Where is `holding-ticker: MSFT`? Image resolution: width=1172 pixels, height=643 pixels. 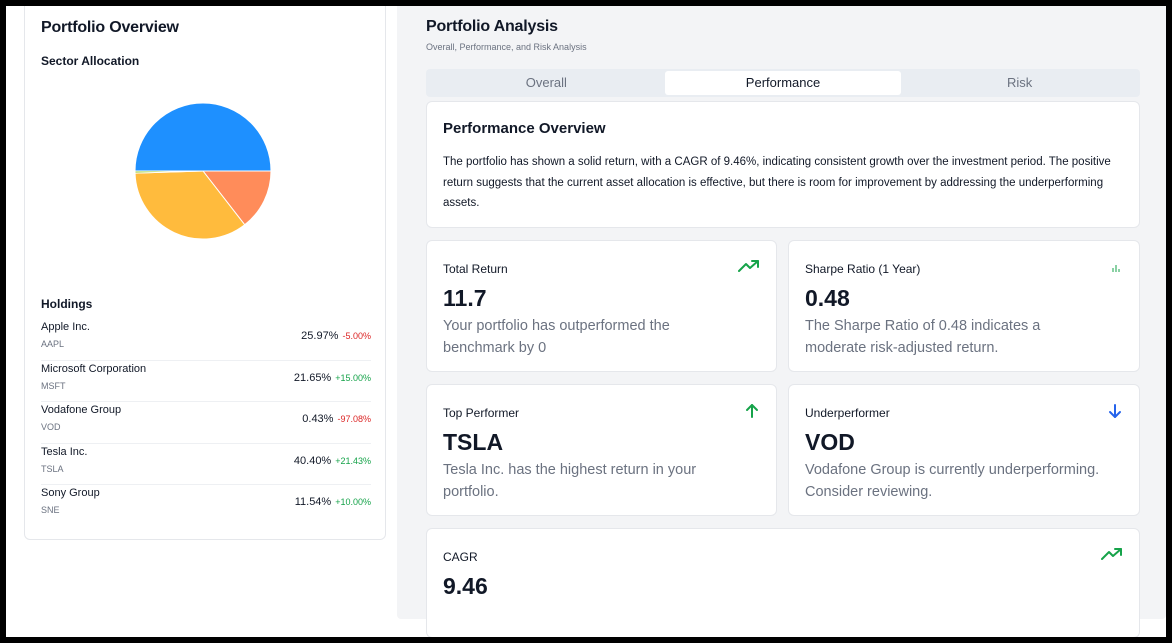
holding-ticker: MSFT is located at coordinates (53, 385).